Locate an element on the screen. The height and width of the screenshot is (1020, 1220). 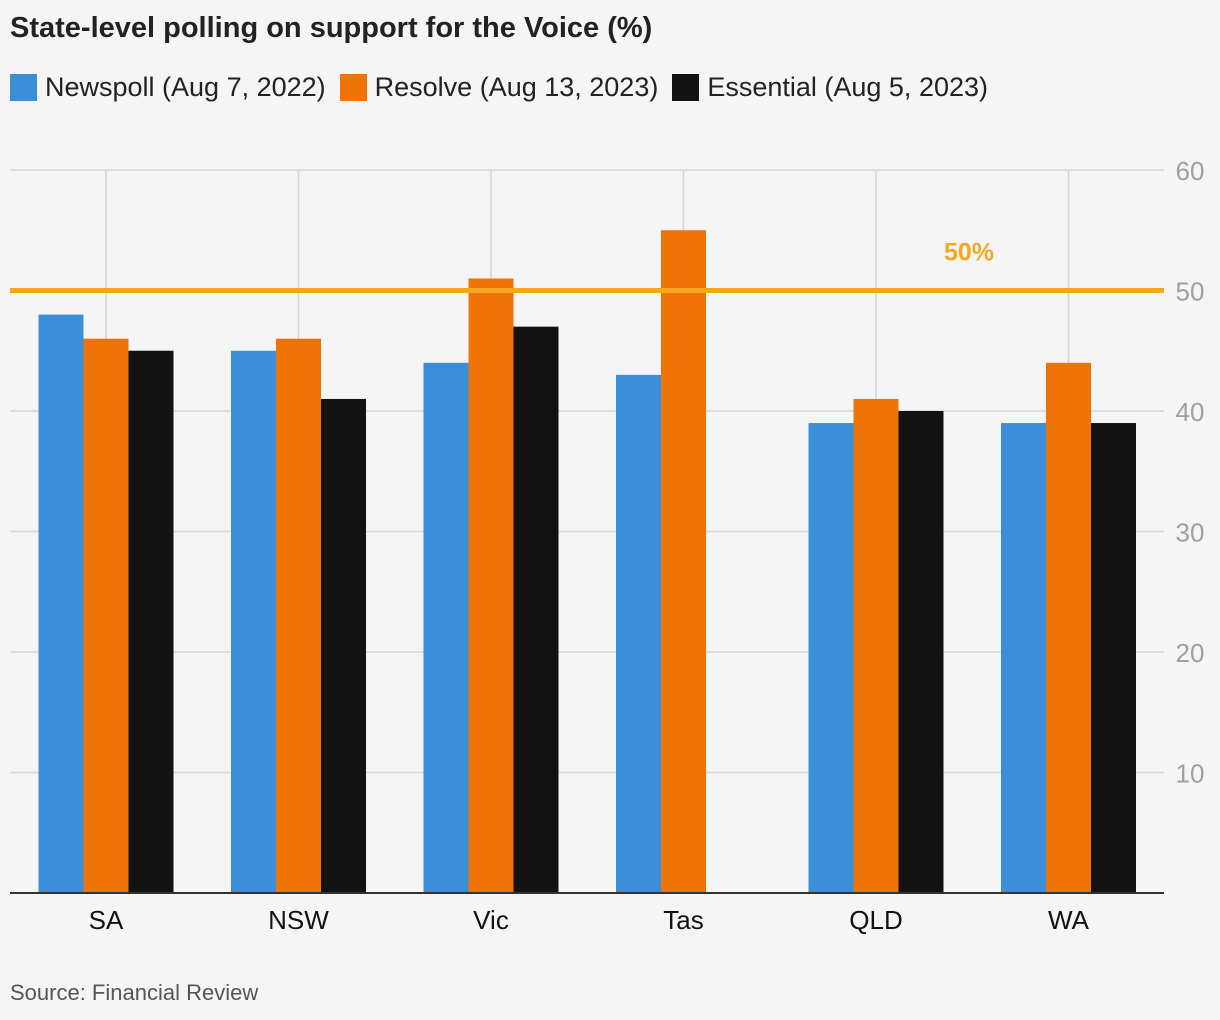
y-tick-label: 30 is located at coordinates (1190, 533).